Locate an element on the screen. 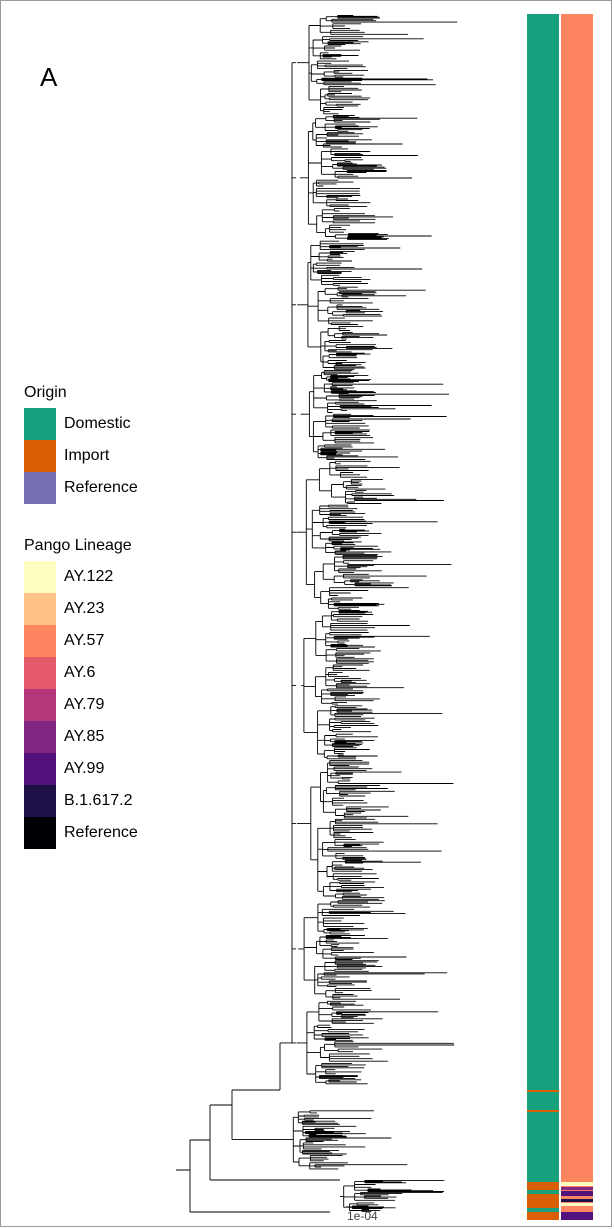 The width and height of the screenshot is (614, 1229). lineage-legend-item: AY.6 is located at coordinates (81, 673).